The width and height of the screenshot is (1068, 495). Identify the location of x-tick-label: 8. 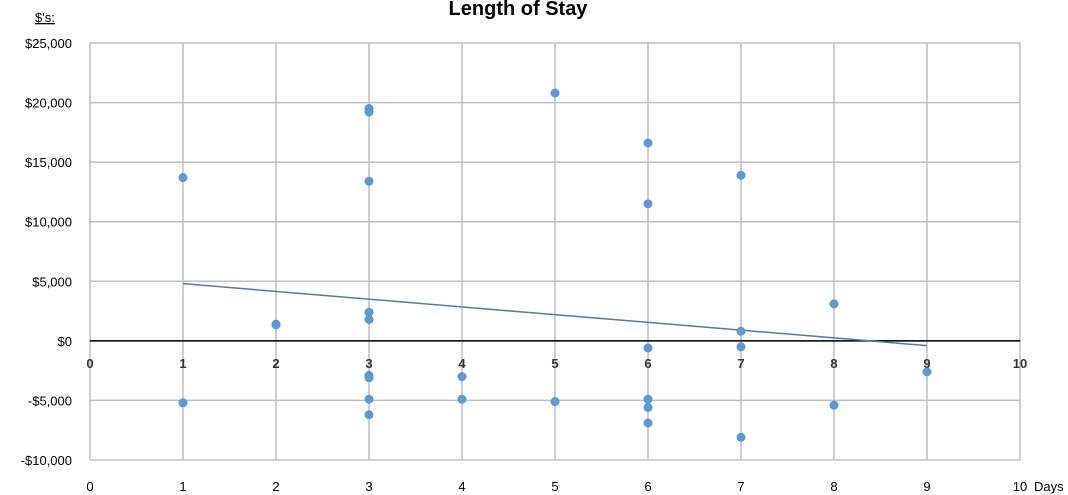
(833, 486).